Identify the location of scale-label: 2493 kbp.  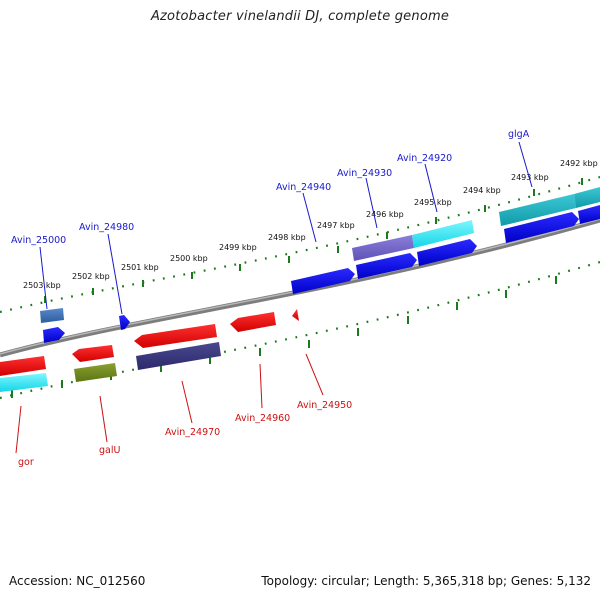
(530, 177).